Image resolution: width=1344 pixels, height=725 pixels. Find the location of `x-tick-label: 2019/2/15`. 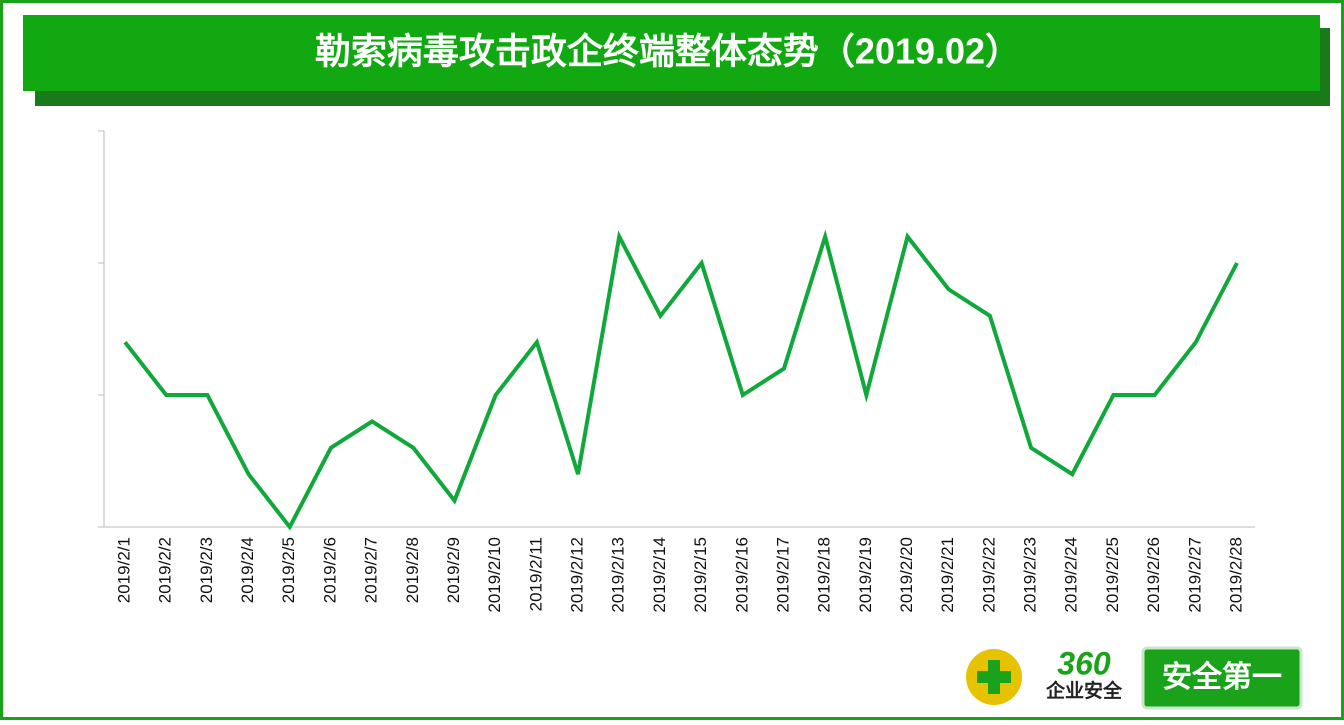

x-tick-label: 2019/2/15 is located at coordinates (700, 575).